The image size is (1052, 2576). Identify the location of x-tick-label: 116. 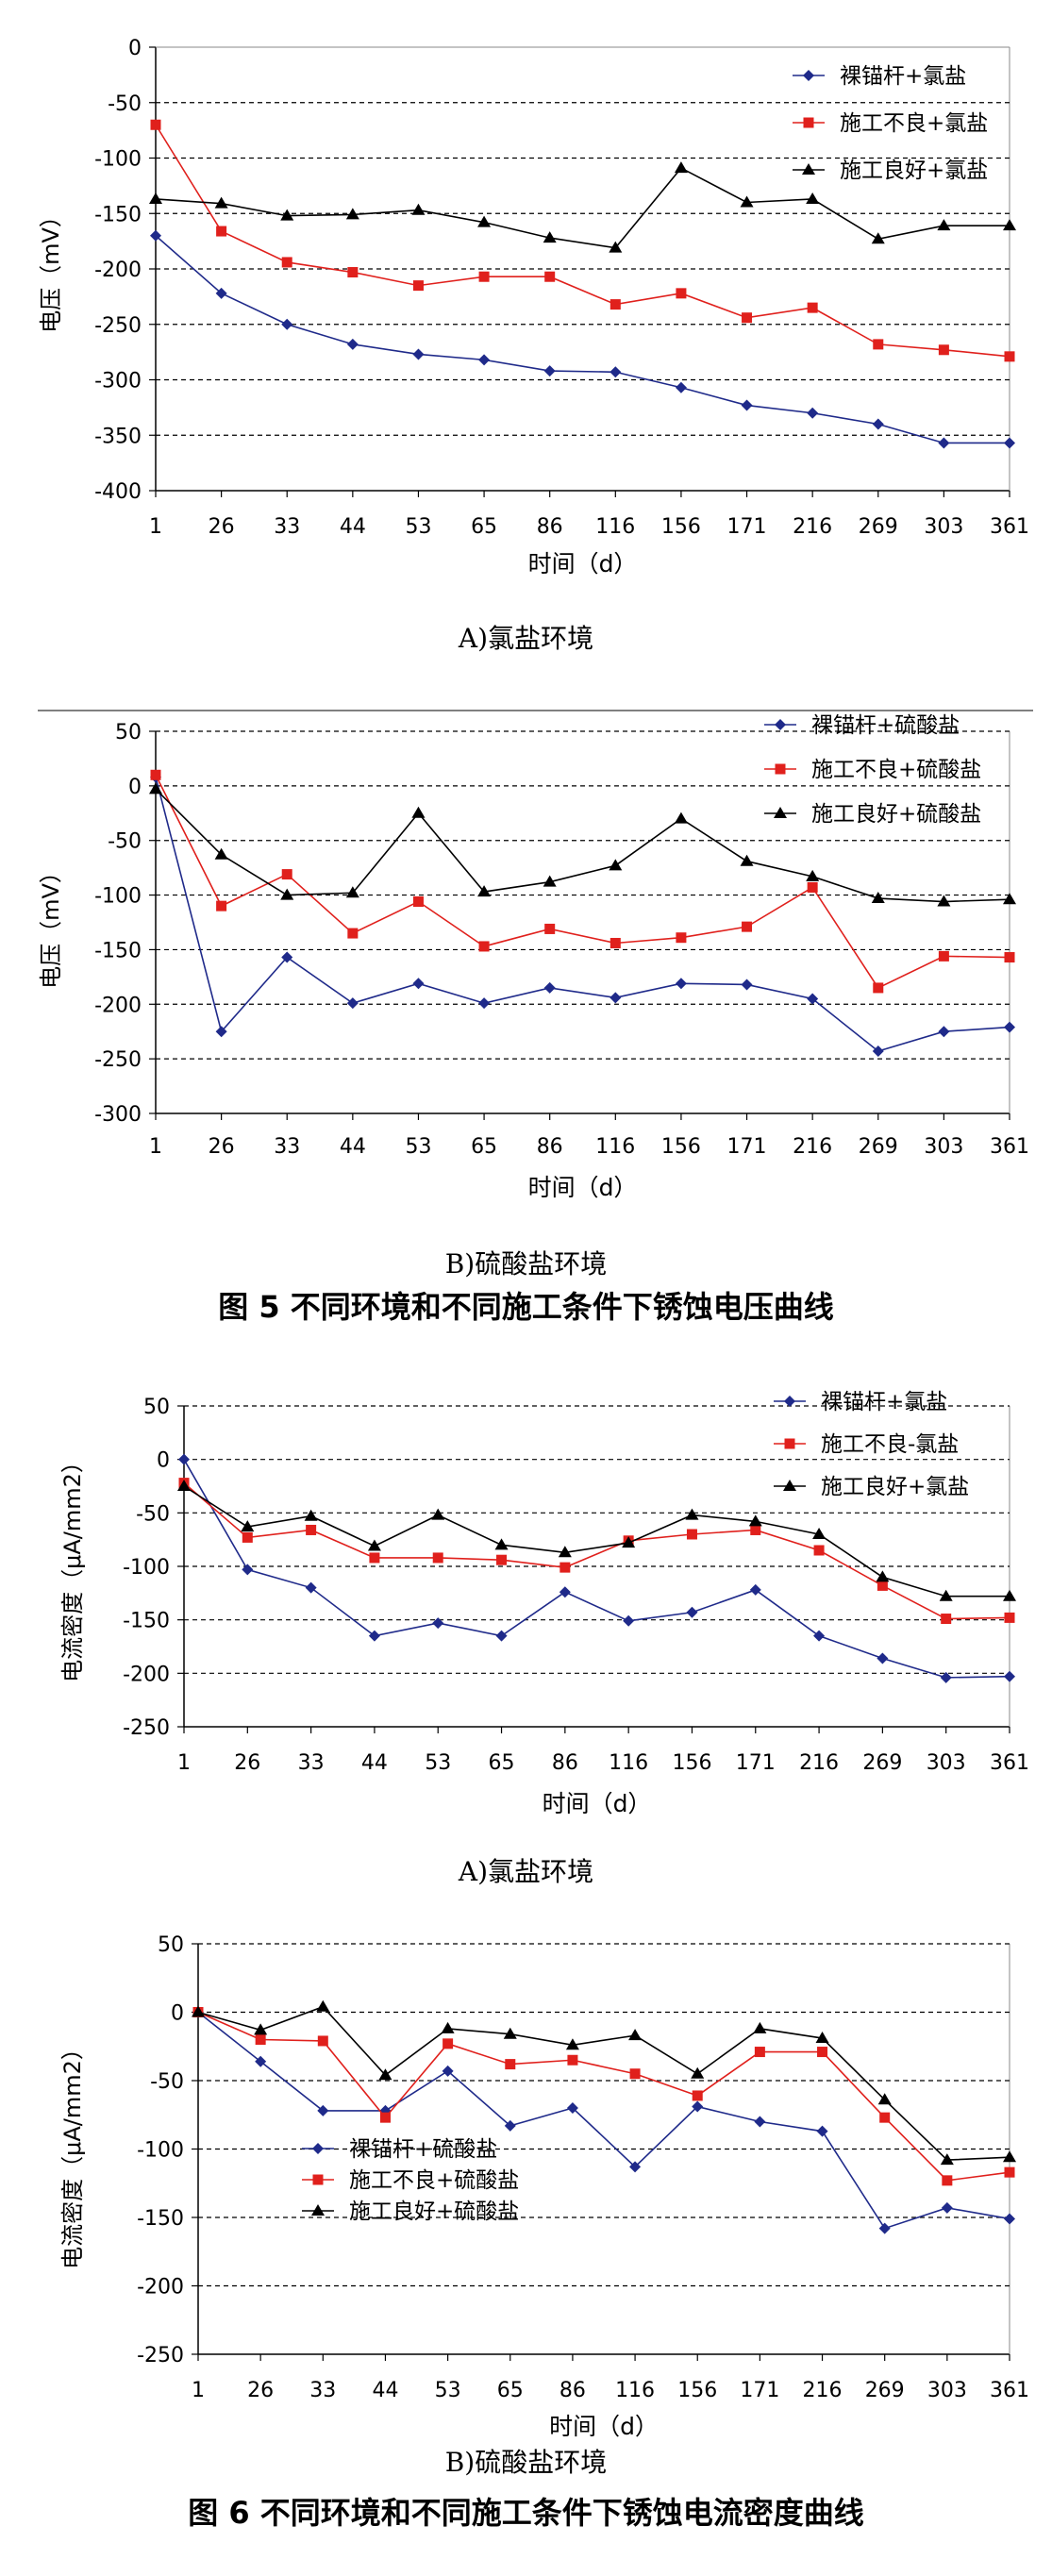
(615, 1147).